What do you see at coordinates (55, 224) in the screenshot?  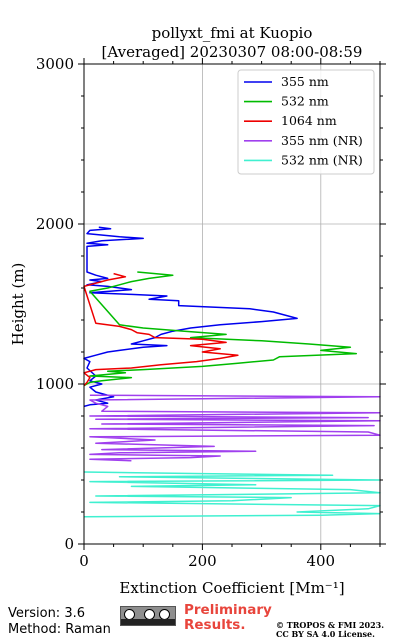 I see `y-tick-label: 2000` at bounding box center [55, 224].